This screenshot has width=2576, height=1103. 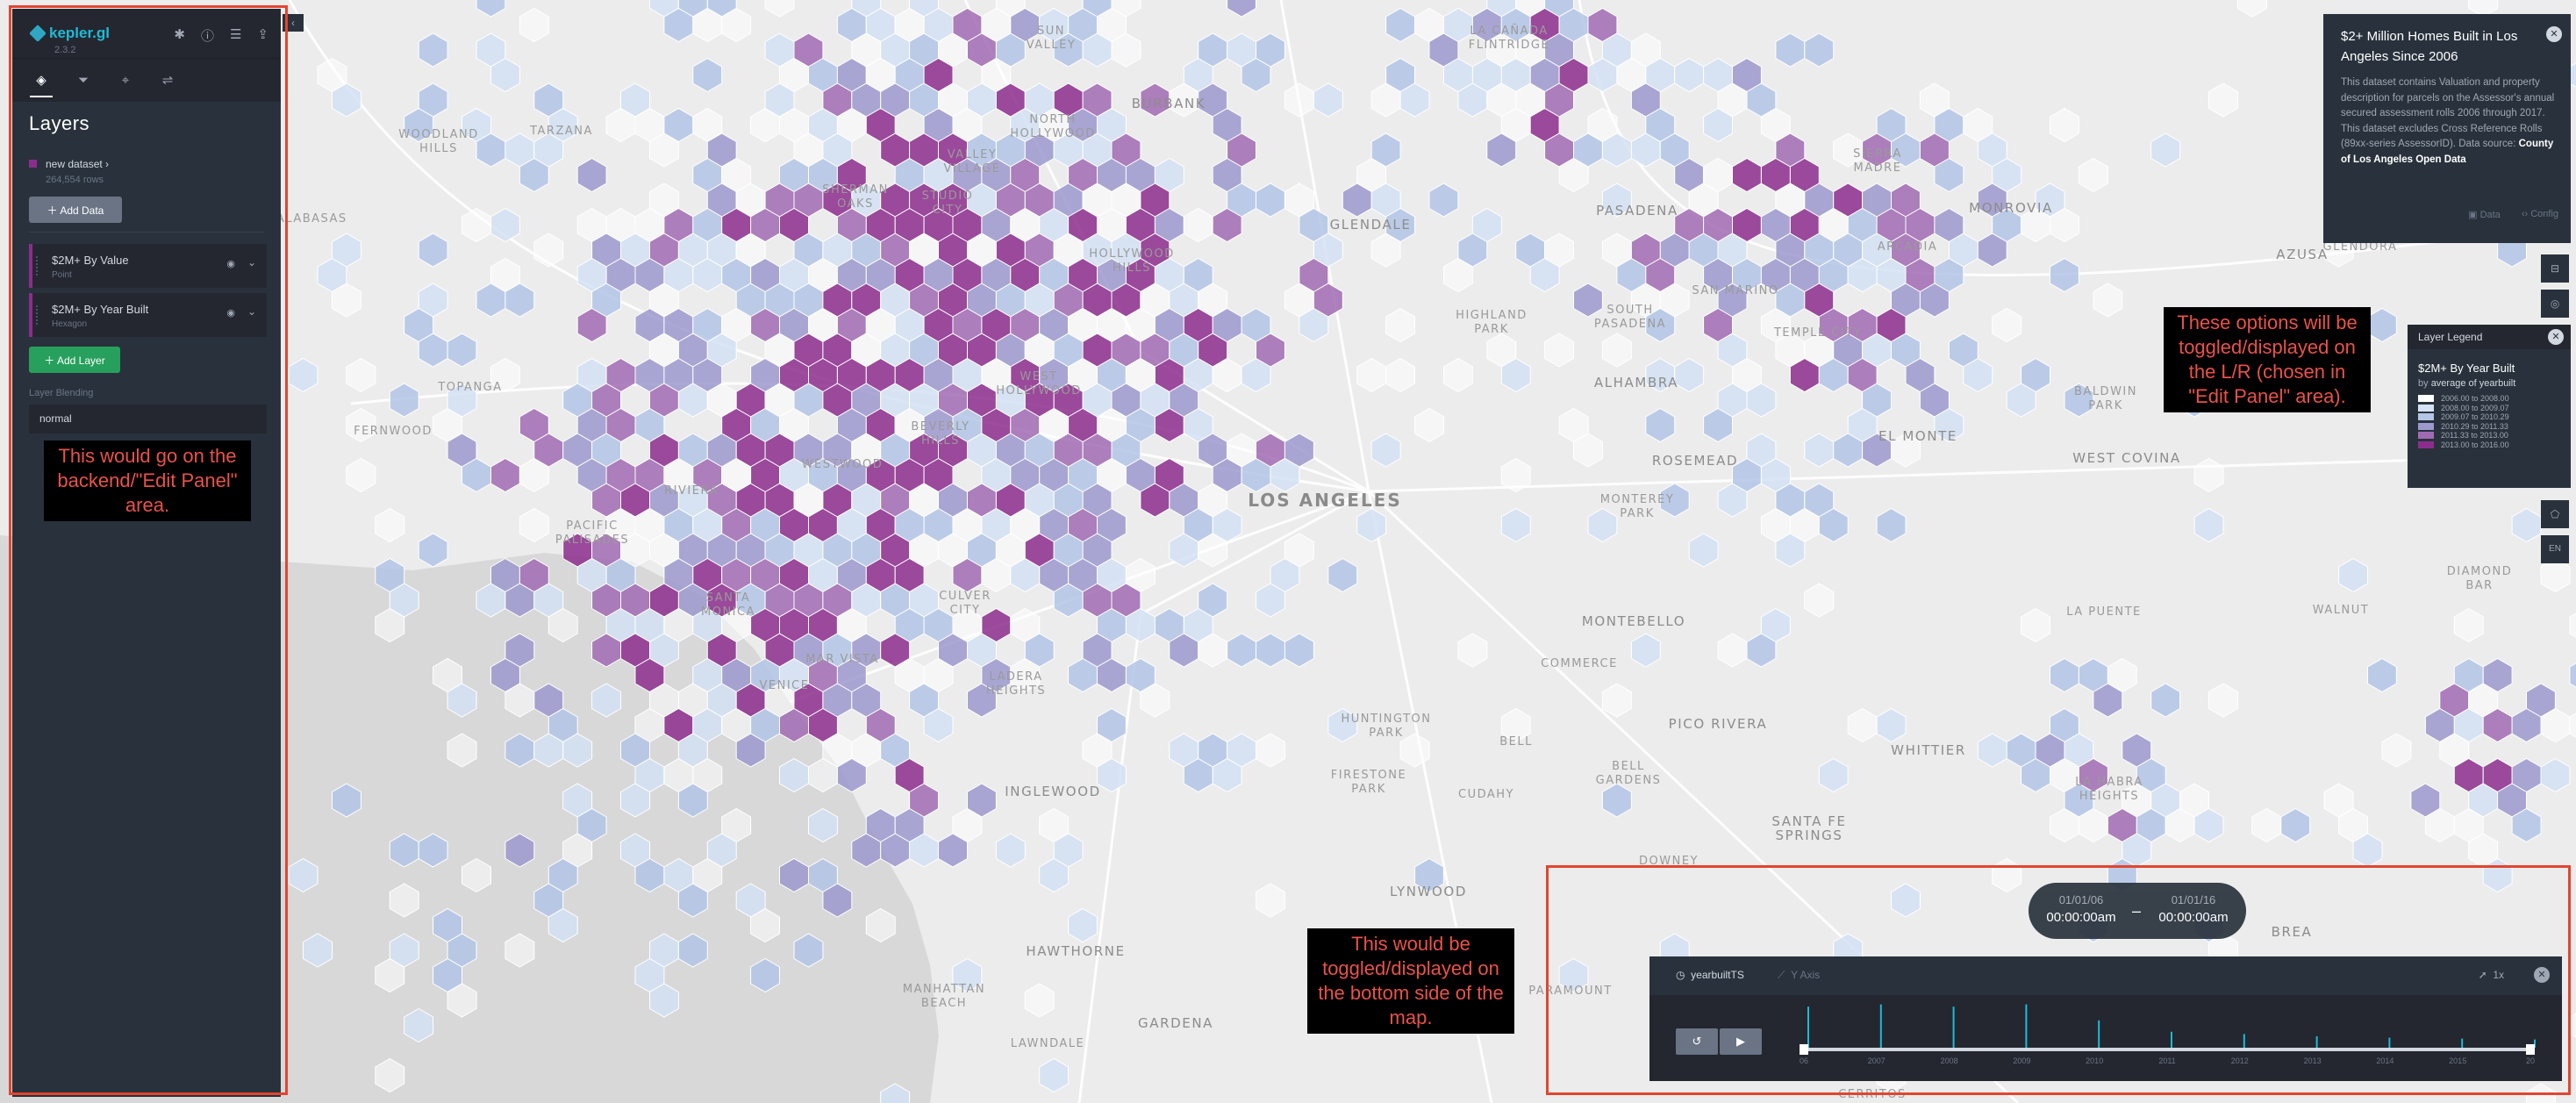 I want to click on layers-toggle-icon: ◎, so click(x=2555, y=304).